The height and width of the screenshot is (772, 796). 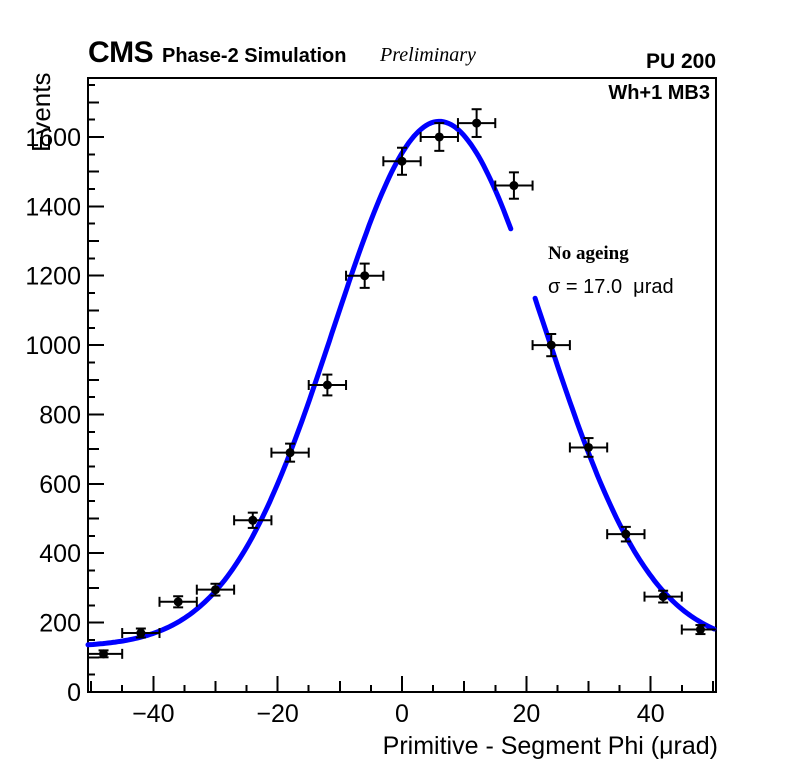 What do you see at coordinates (659, 93) in the screenshot?
I see `chamber-label: Wh+1 MB3` at bounding box center [659, 93].